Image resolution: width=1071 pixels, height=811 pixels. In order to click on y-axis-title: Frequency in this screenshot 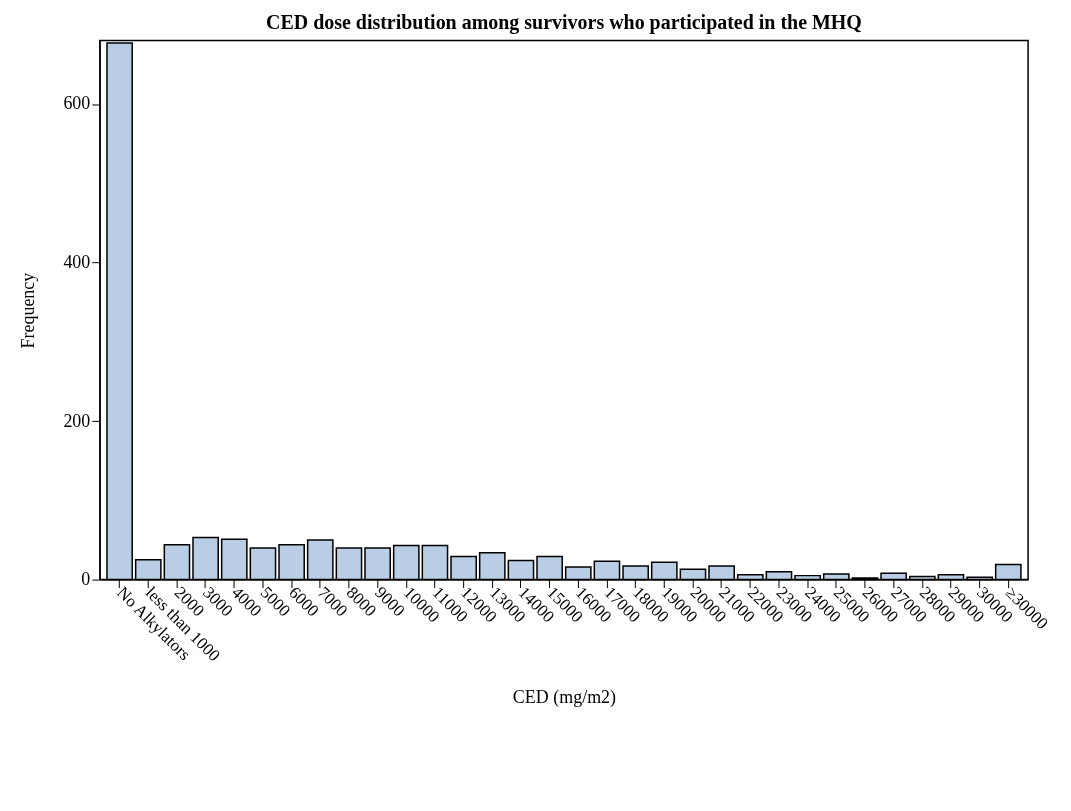, I will do `click(28, 310)`.